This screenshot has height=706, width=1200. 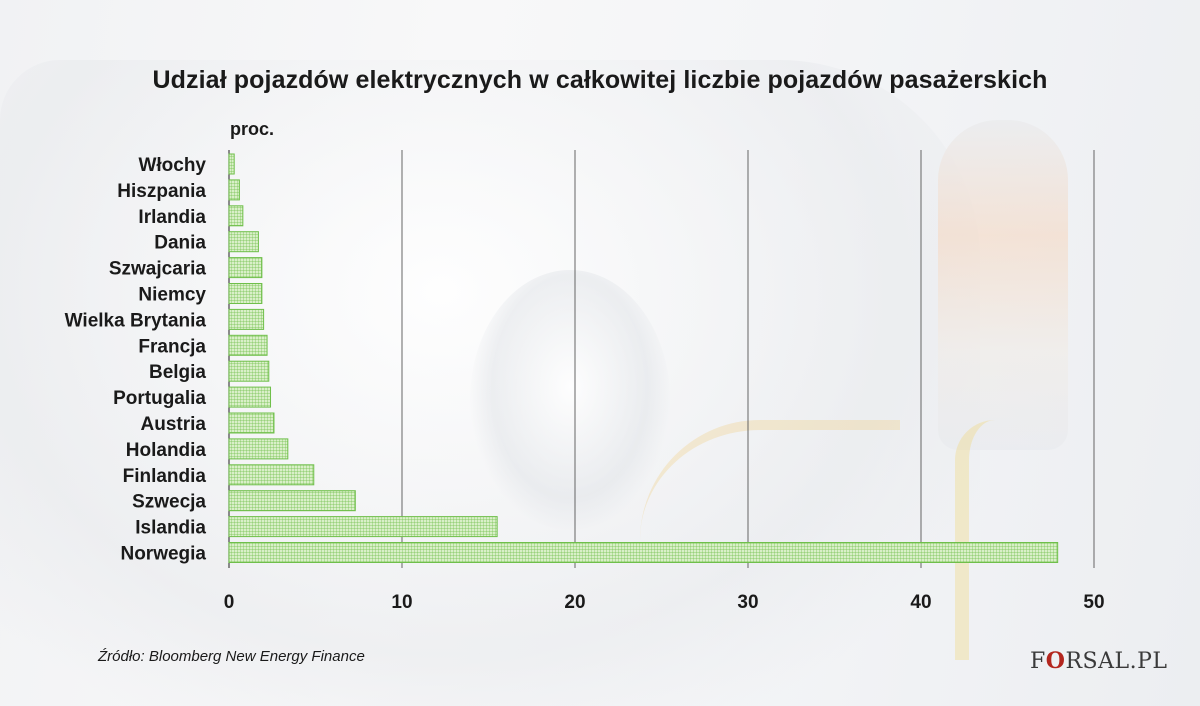 I want to click on category-label: Finlandia, so click(x=165, y=476).